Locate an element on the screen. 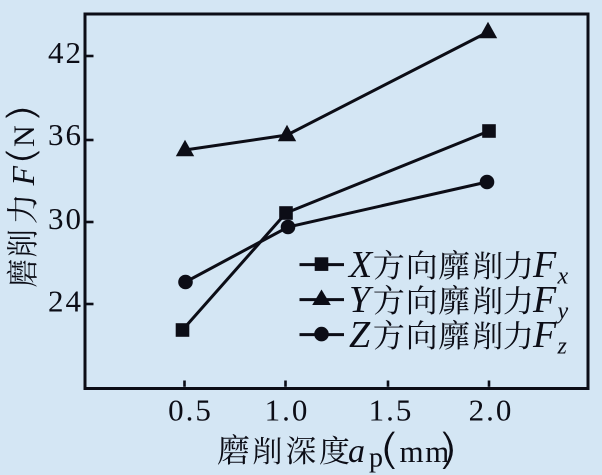 Image resolution: width=602 pixels, height=475 pixels. svg-text: x is located at coordinates (563, 277).